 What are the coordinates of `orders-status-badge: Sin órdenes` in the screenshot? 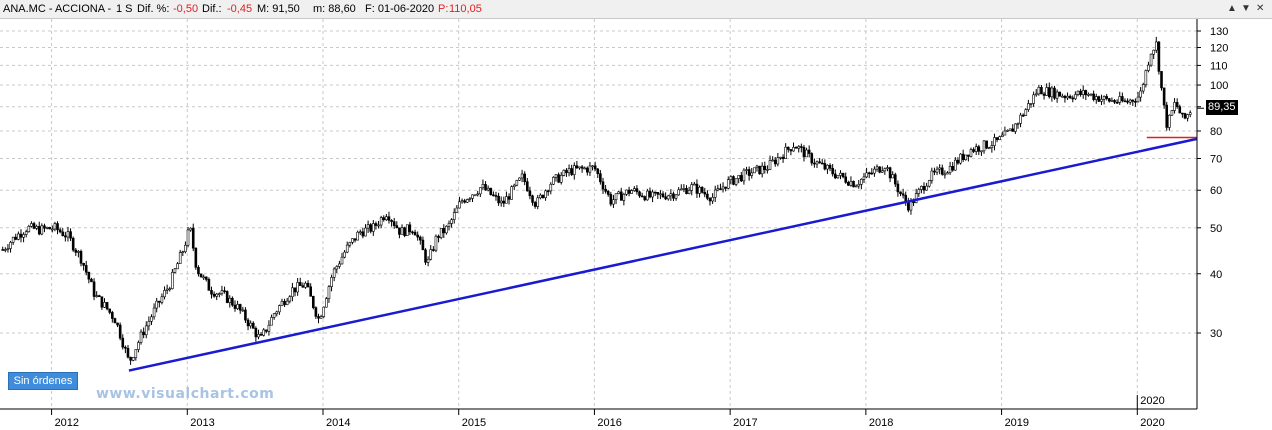 It's located at (43, 381).